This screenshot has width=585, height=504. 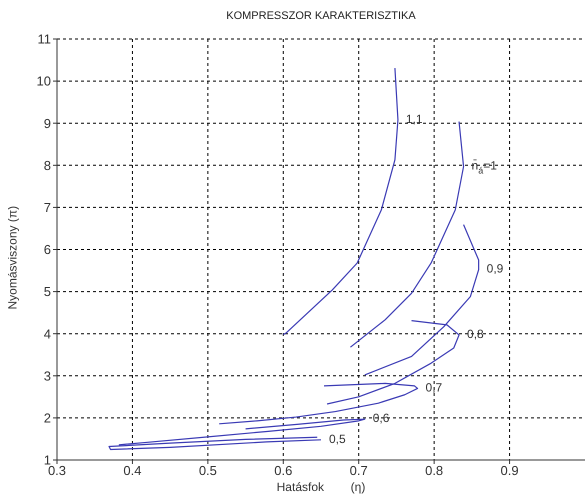 What do you see at coordinates (47, 250) in the screenshot?
I see `y-tick-label: 6` at bounding box center [47, 250].